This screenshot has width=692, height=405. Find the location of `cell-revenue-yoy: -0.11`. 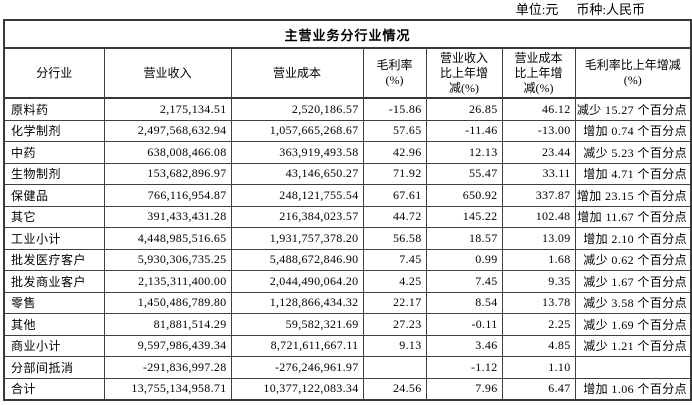

cell-revenue-yoy: -0.11 is located at coordinates (464, 324).